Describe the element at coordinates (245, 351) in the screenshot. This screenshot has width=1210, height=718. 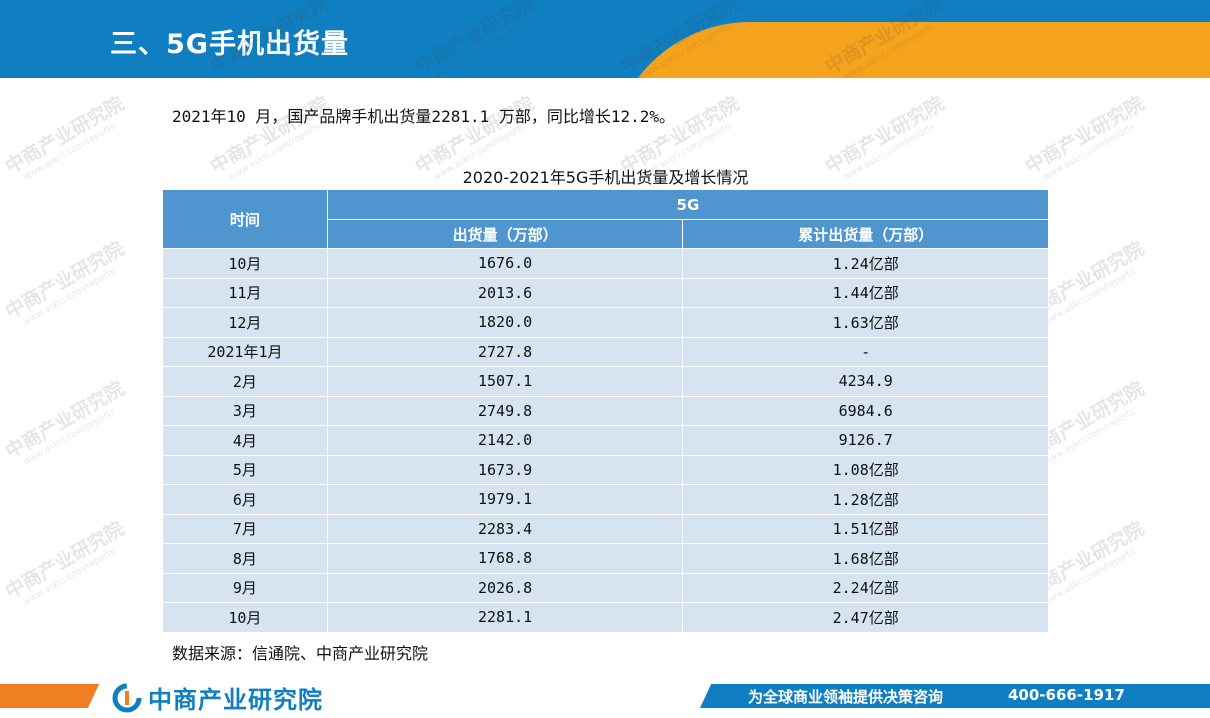
I see `cell-time: 2021年1月` at that location.